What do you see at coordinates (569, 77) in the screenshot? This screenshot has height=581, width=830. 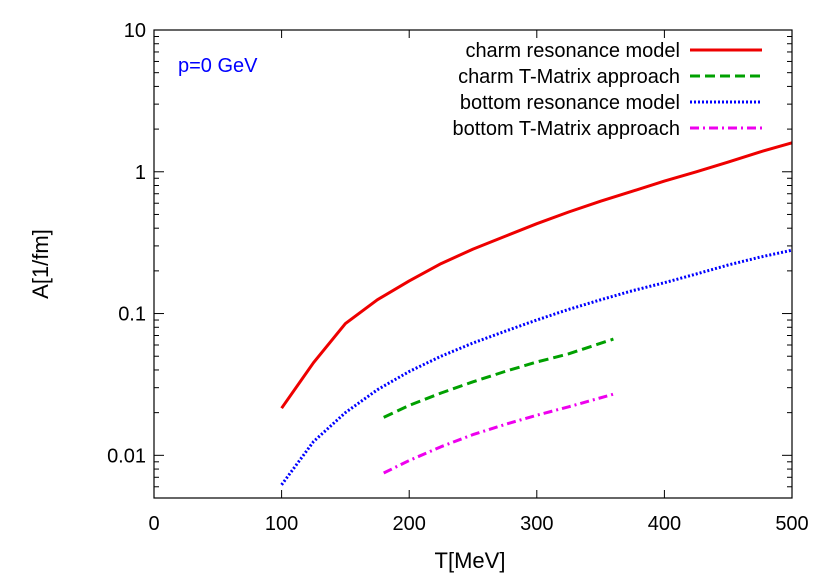 I see `legend-label-2: charm T-Matrix approach` at bounding box center [569, 77].